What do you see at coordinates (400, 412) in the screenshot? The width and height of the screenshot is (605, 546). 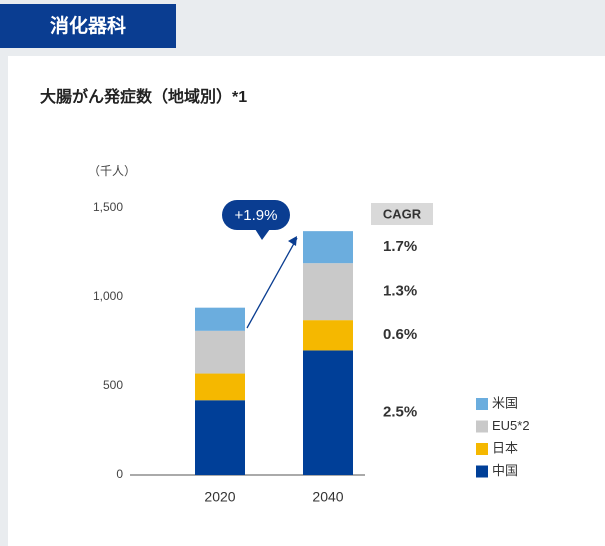 I see `cagr-value: 2.5%` at bounding box center [400, 412].